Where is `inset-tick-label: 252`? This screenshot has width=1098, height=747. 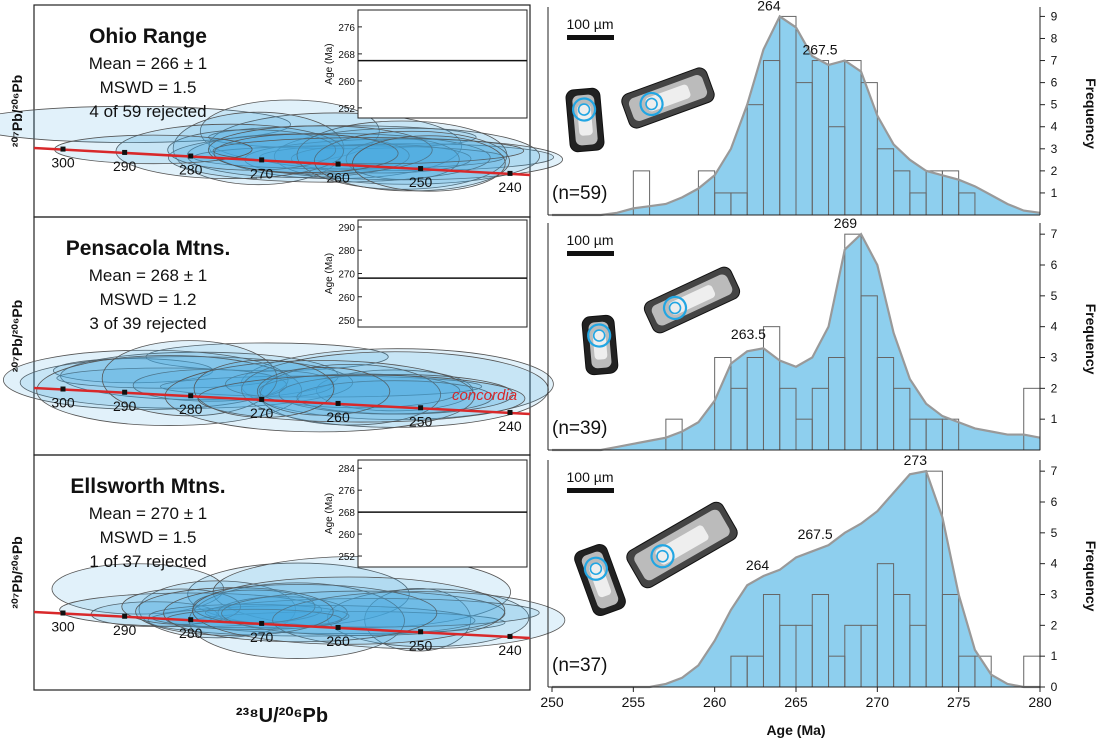 inset-tick-label: 252 is located at coordinates (346, 557).